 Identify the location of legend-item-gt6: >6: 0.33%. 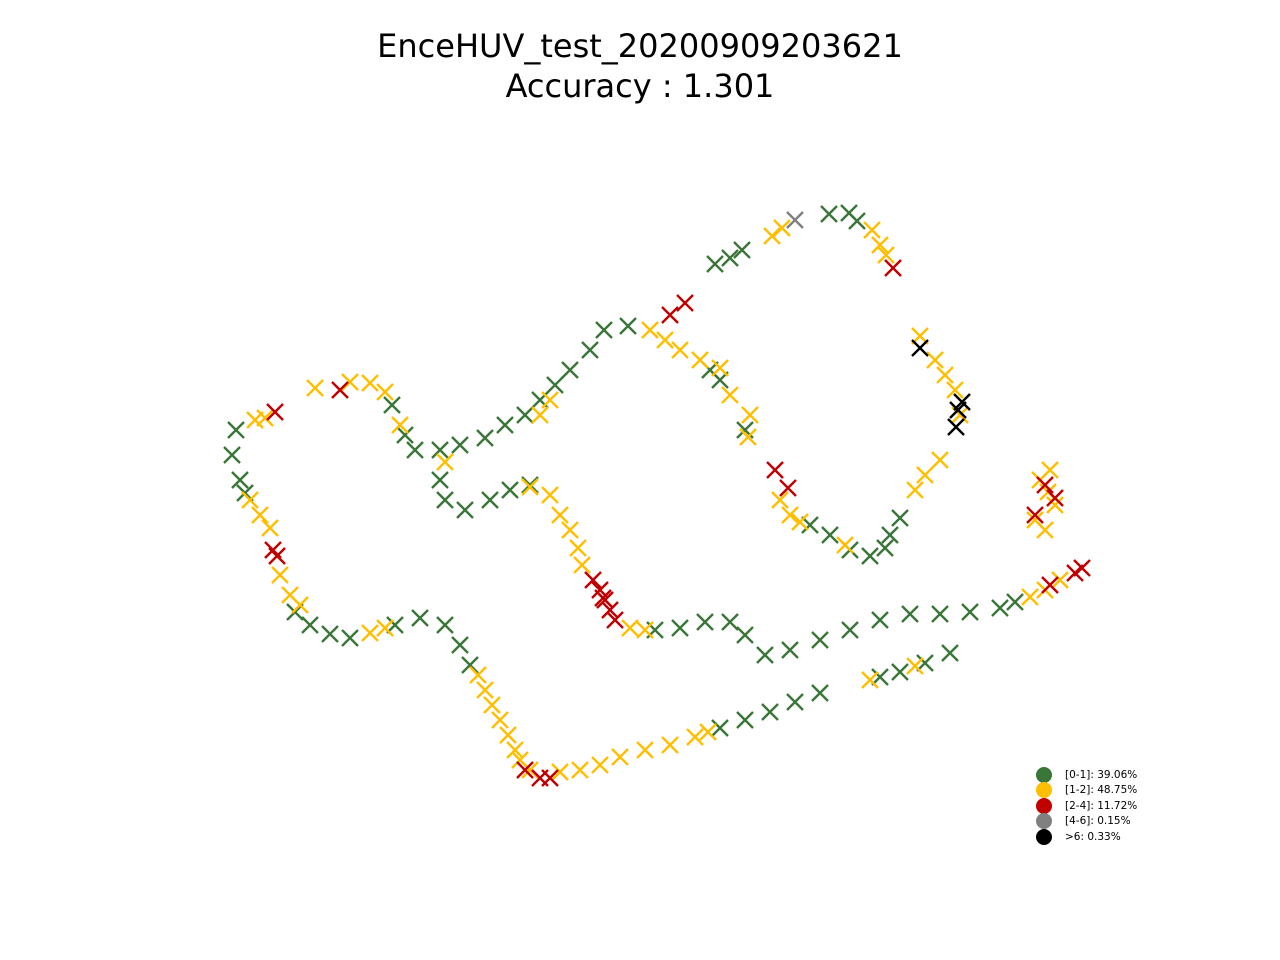
(1086, 836).